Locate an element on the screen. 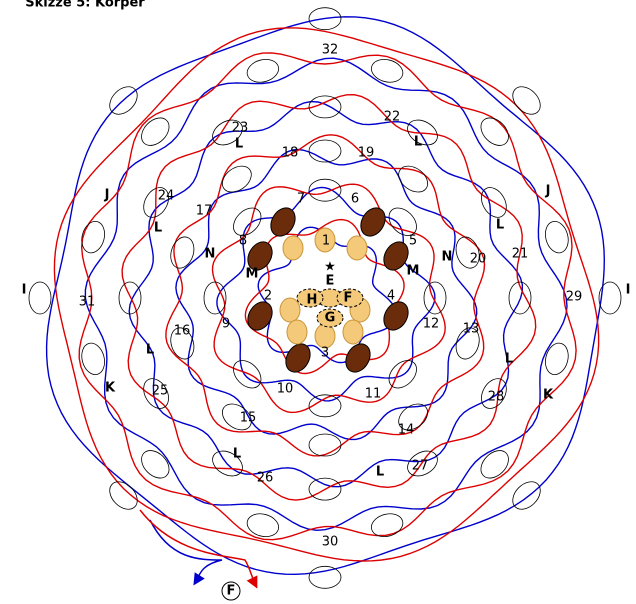 This screenshot has width=636, height=604. letter-label: N is located at coordinates (210, 254).